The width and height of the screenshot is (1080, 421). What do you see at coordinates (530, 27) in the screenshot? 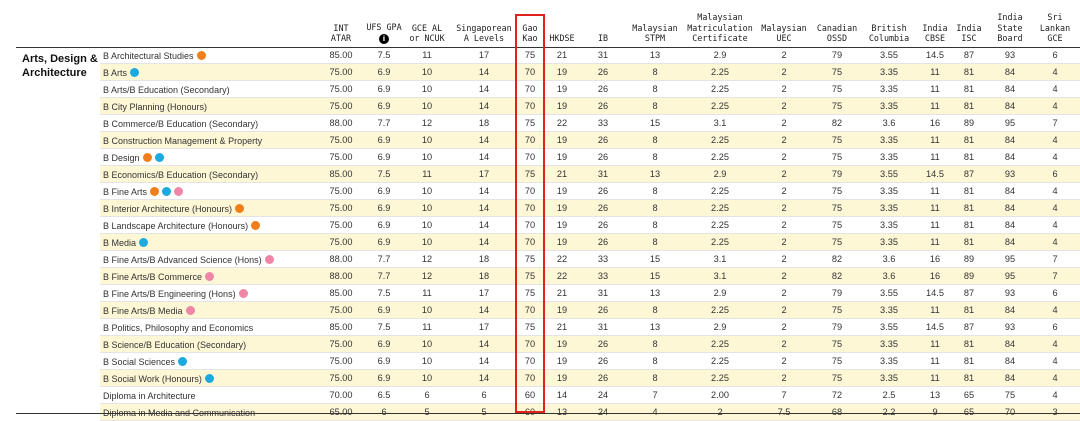
I see `column-header-line: Gao` at bounding box center [530, 27].